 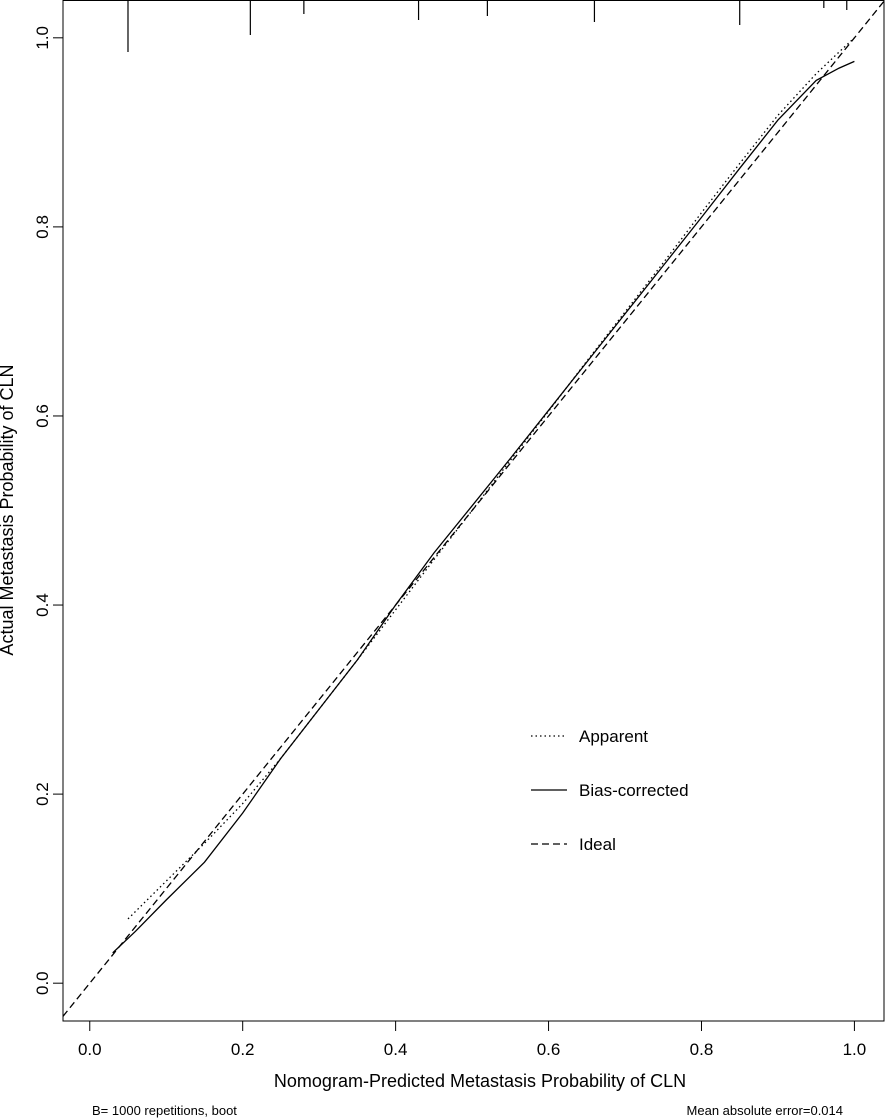 I want to click on y-tick-label: 0.4, so click(x=42, y=605).